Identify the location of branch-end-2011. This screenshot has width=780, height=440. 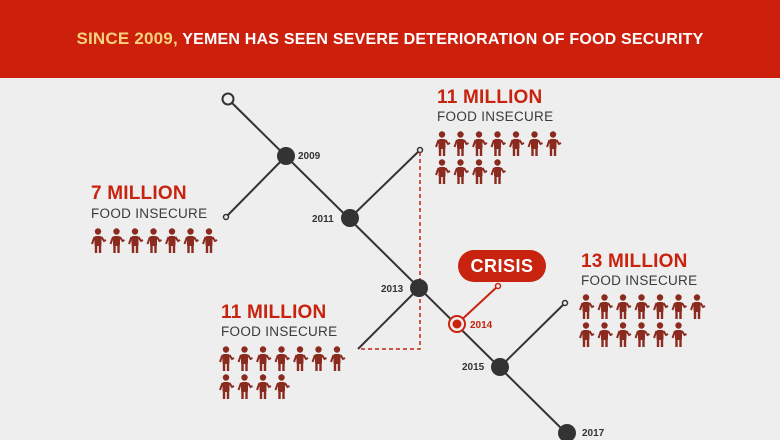
(420, 150).